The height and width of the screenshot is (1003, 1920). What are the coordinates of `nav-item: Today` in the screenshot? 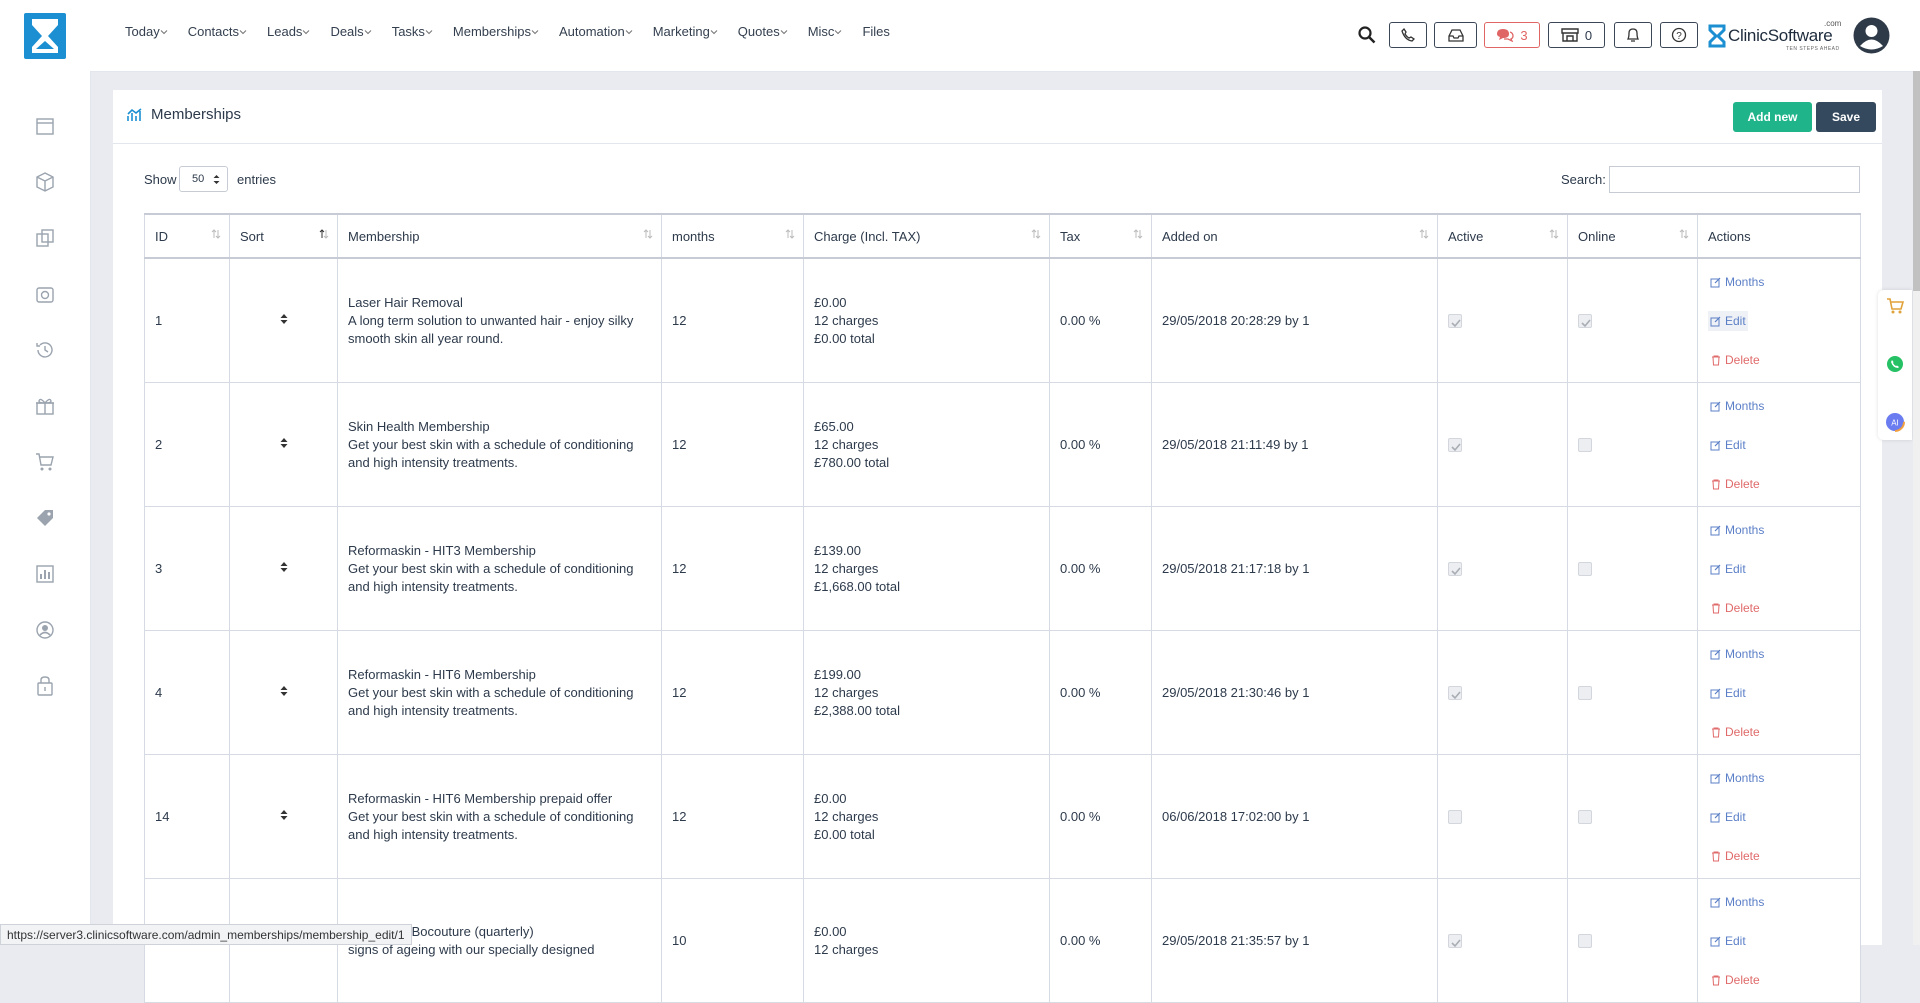 It's located at (146, 31).